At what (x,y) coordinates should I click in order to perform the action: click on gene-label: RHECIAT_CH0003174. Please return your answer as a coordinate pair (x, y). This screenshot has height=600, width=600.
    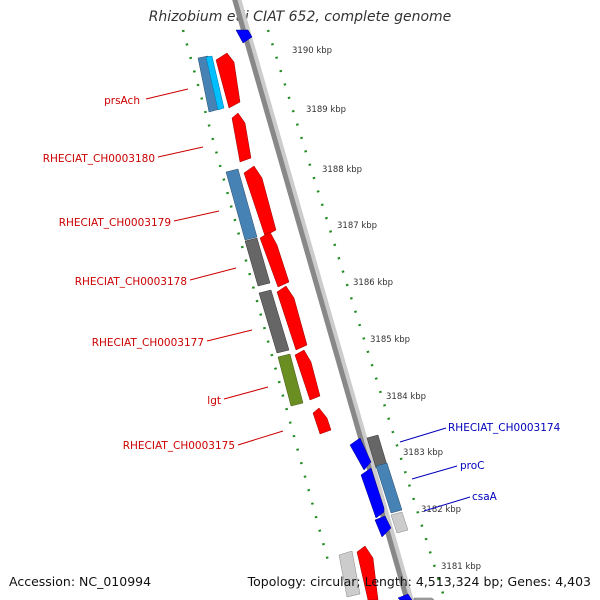
    Looking at the image, I should click on (504, 428).